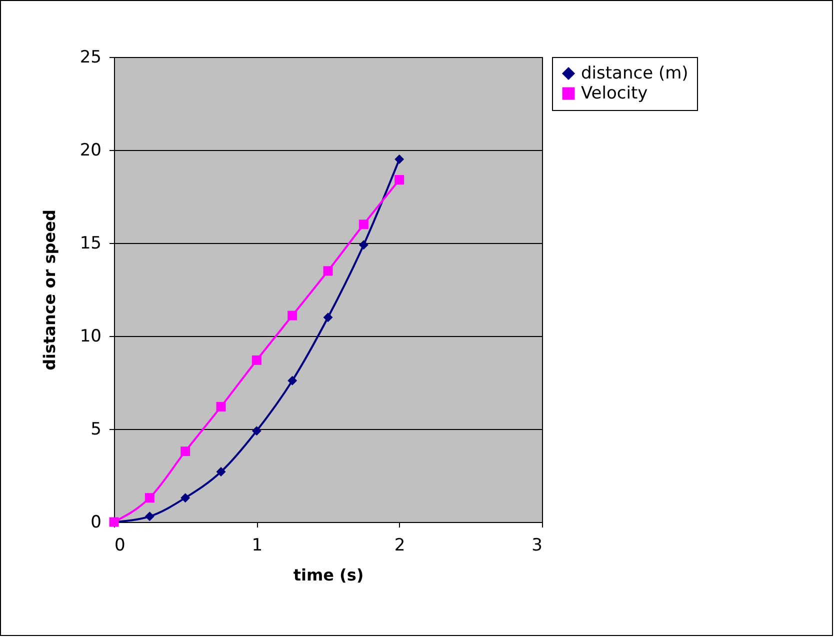  What do you see at coordinates (257, 546) in the screenshot?
I see `x-tick-label: 1` at bounding box center [257, 546].